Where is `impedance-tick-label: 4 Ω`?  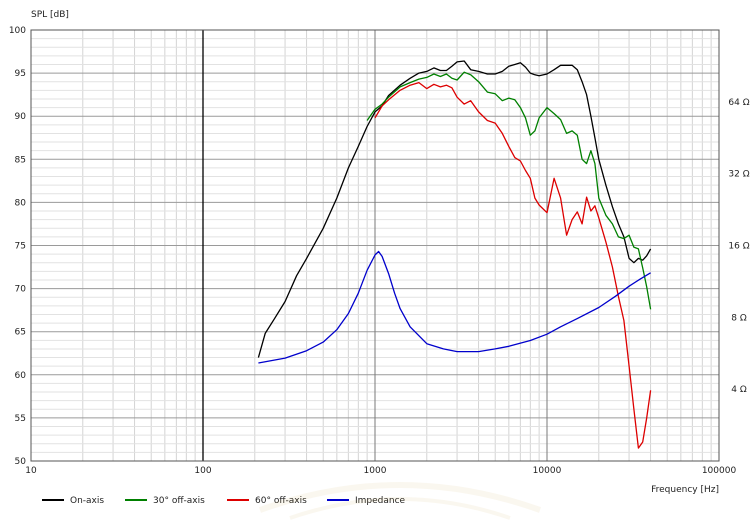 impedance-tick-label: 4 Ω is located at coordinates (739, 390).